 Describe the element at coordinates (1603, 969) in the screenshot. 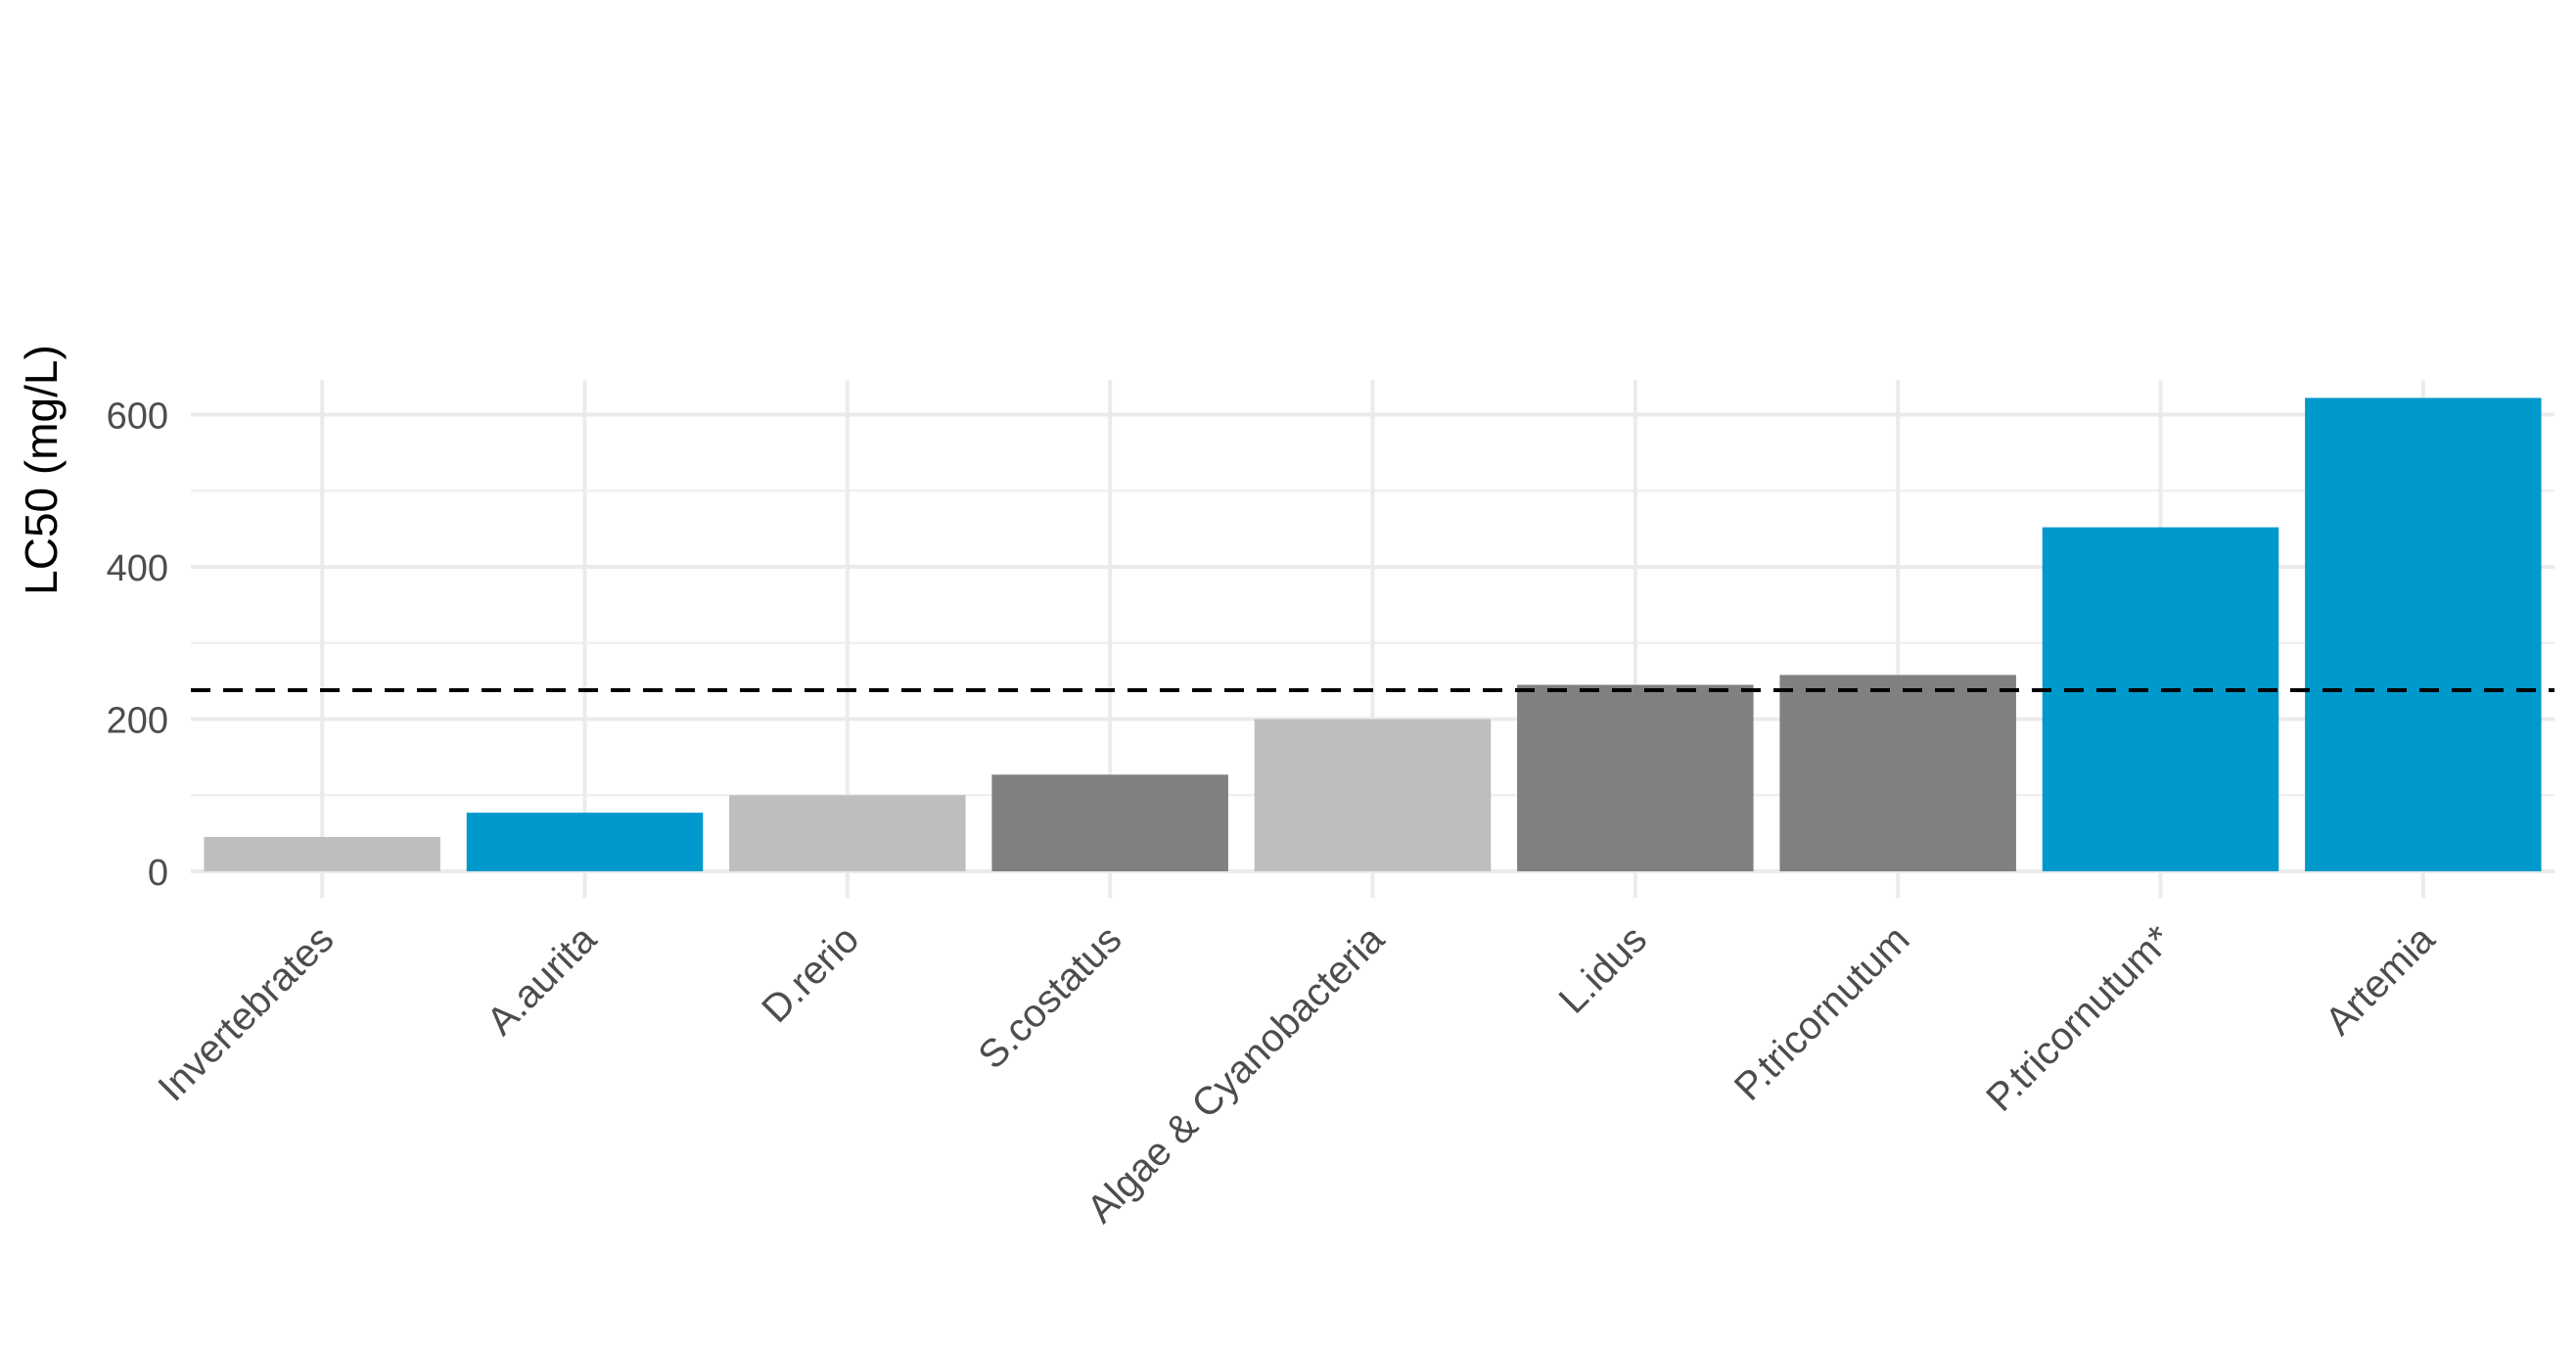

I see `x-tick-label: L.idus` at that location.